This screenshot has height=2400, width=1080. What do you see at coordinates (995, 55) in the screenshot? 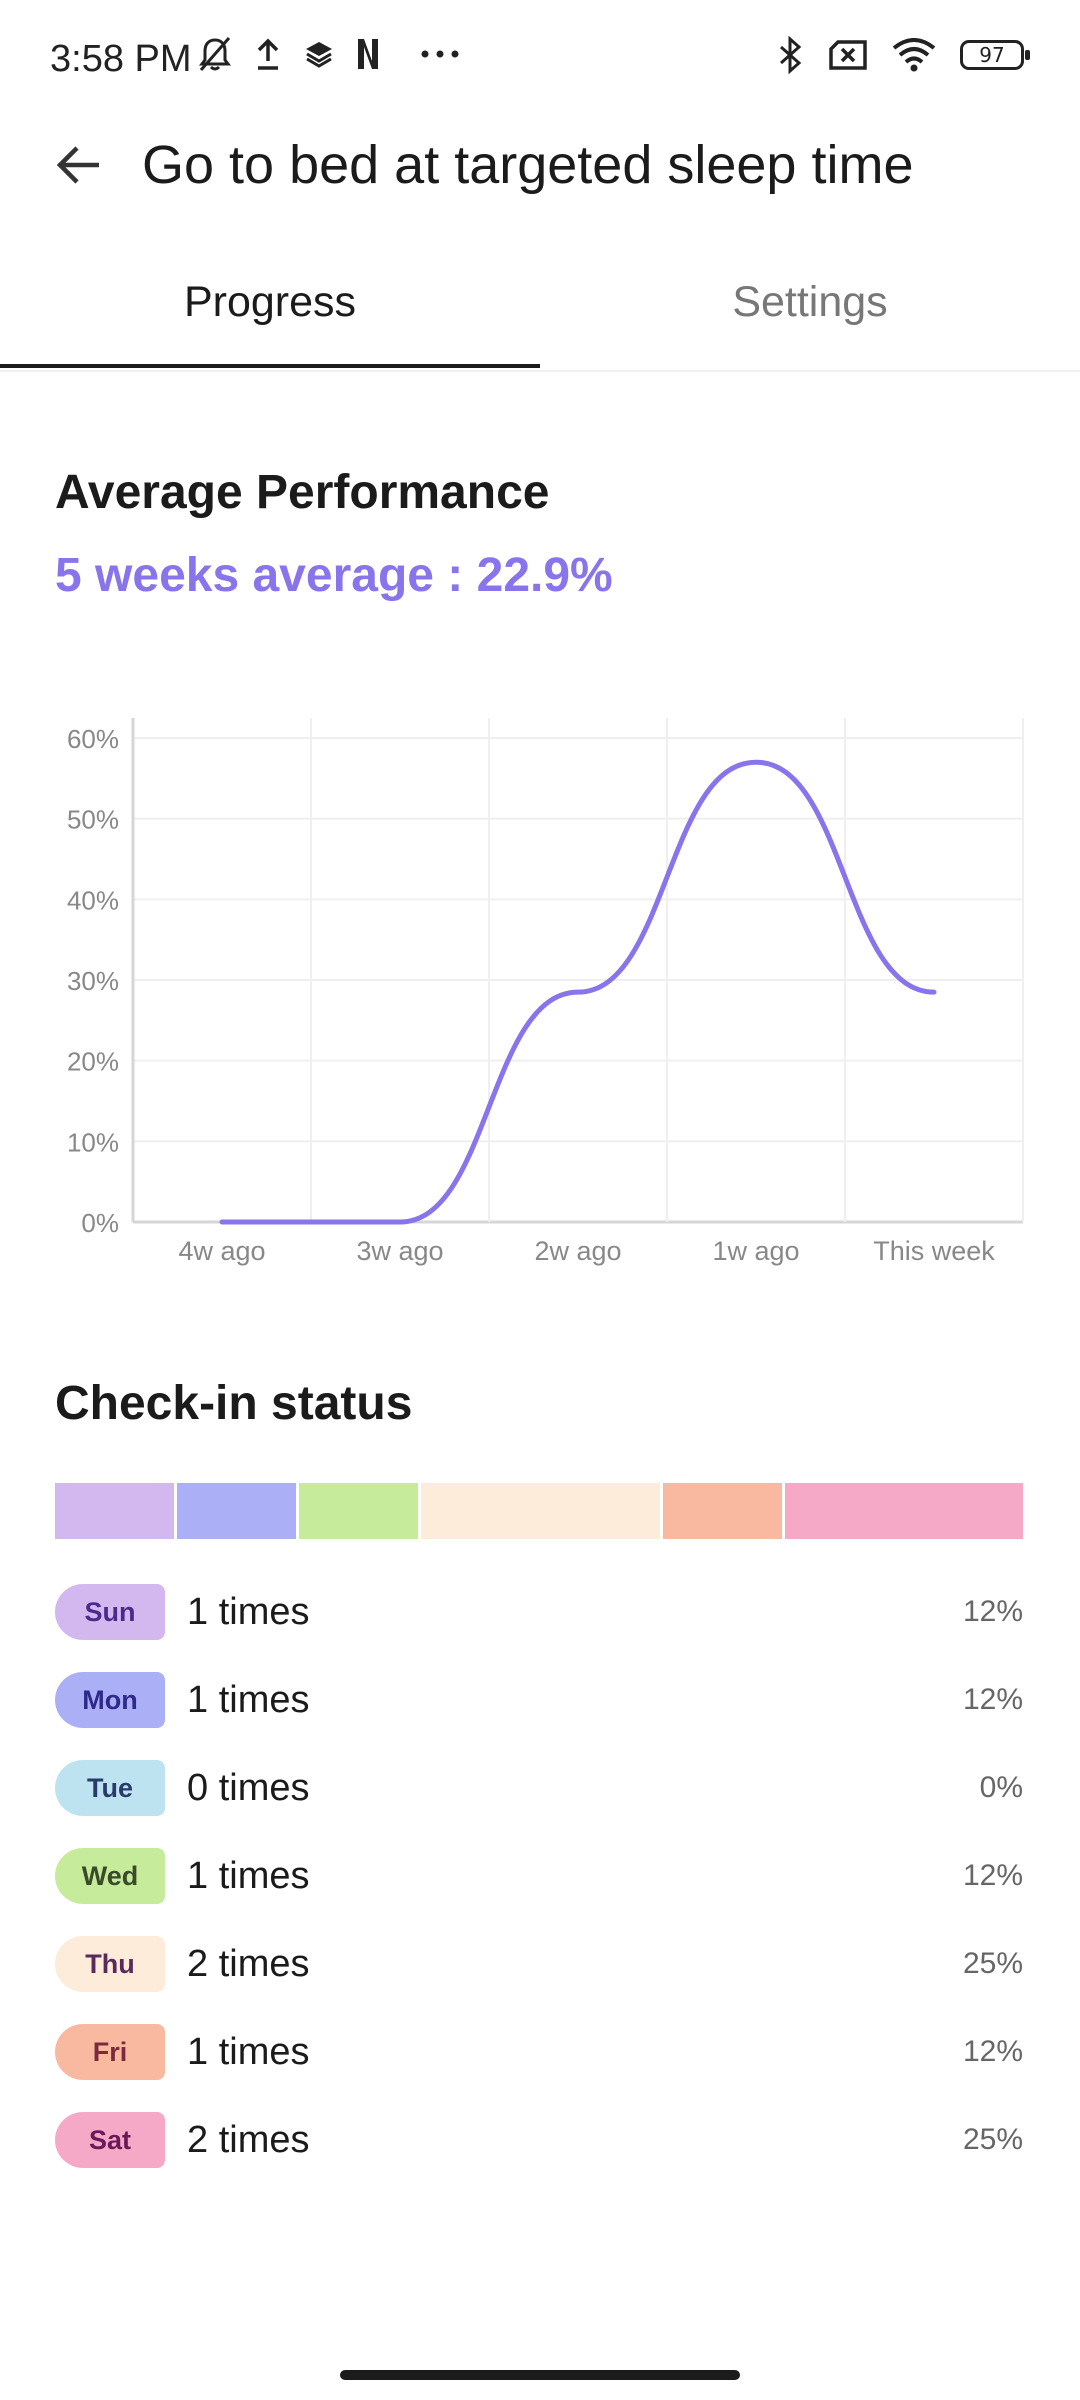
I see `battery-indicator: 97` at bounding box center [995, 55].